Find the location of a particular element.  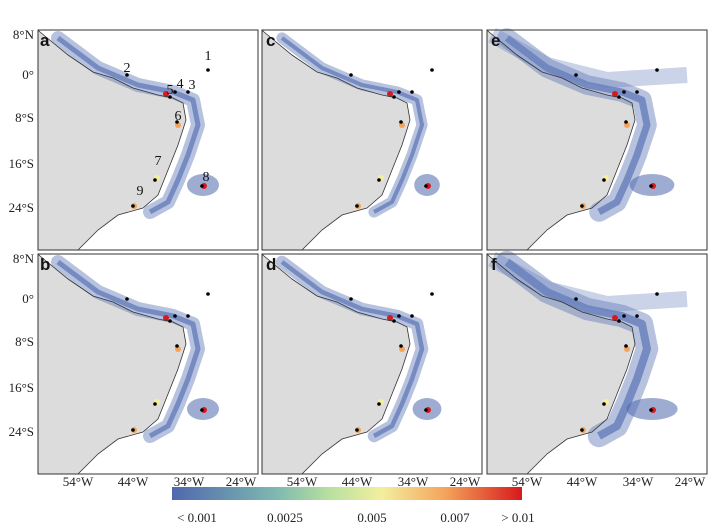

panel-letter: a is located at coordinates (45, 40).